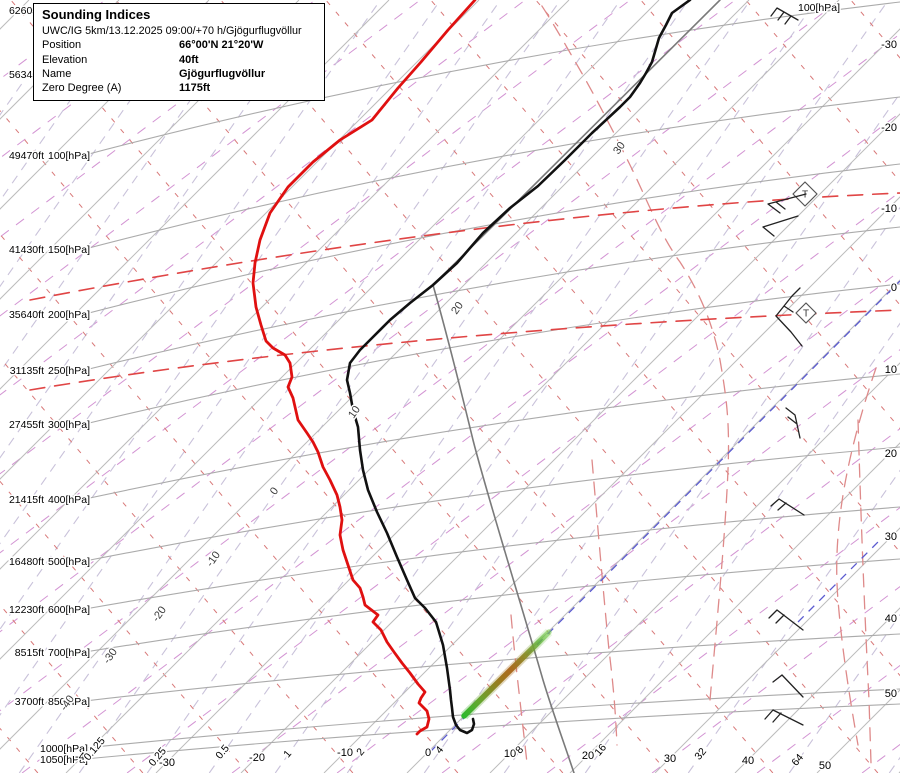 Image resolution: width=900 pixels, height=773 pixels. What do you see at coordinates (213, 559) in the screenshot?
I see `adiabat-value-label: -10` at bounding box center [213, 559].